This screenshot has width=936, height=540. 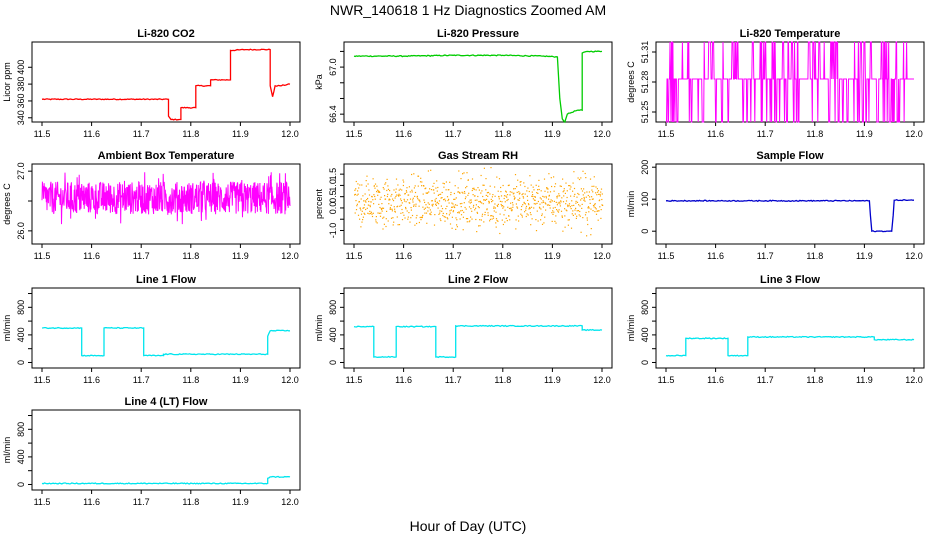 What do you see at coordinates (333, 67) in the screenshot?
I see `y-tick-label: 67.0` at bounding box center [333, 67].